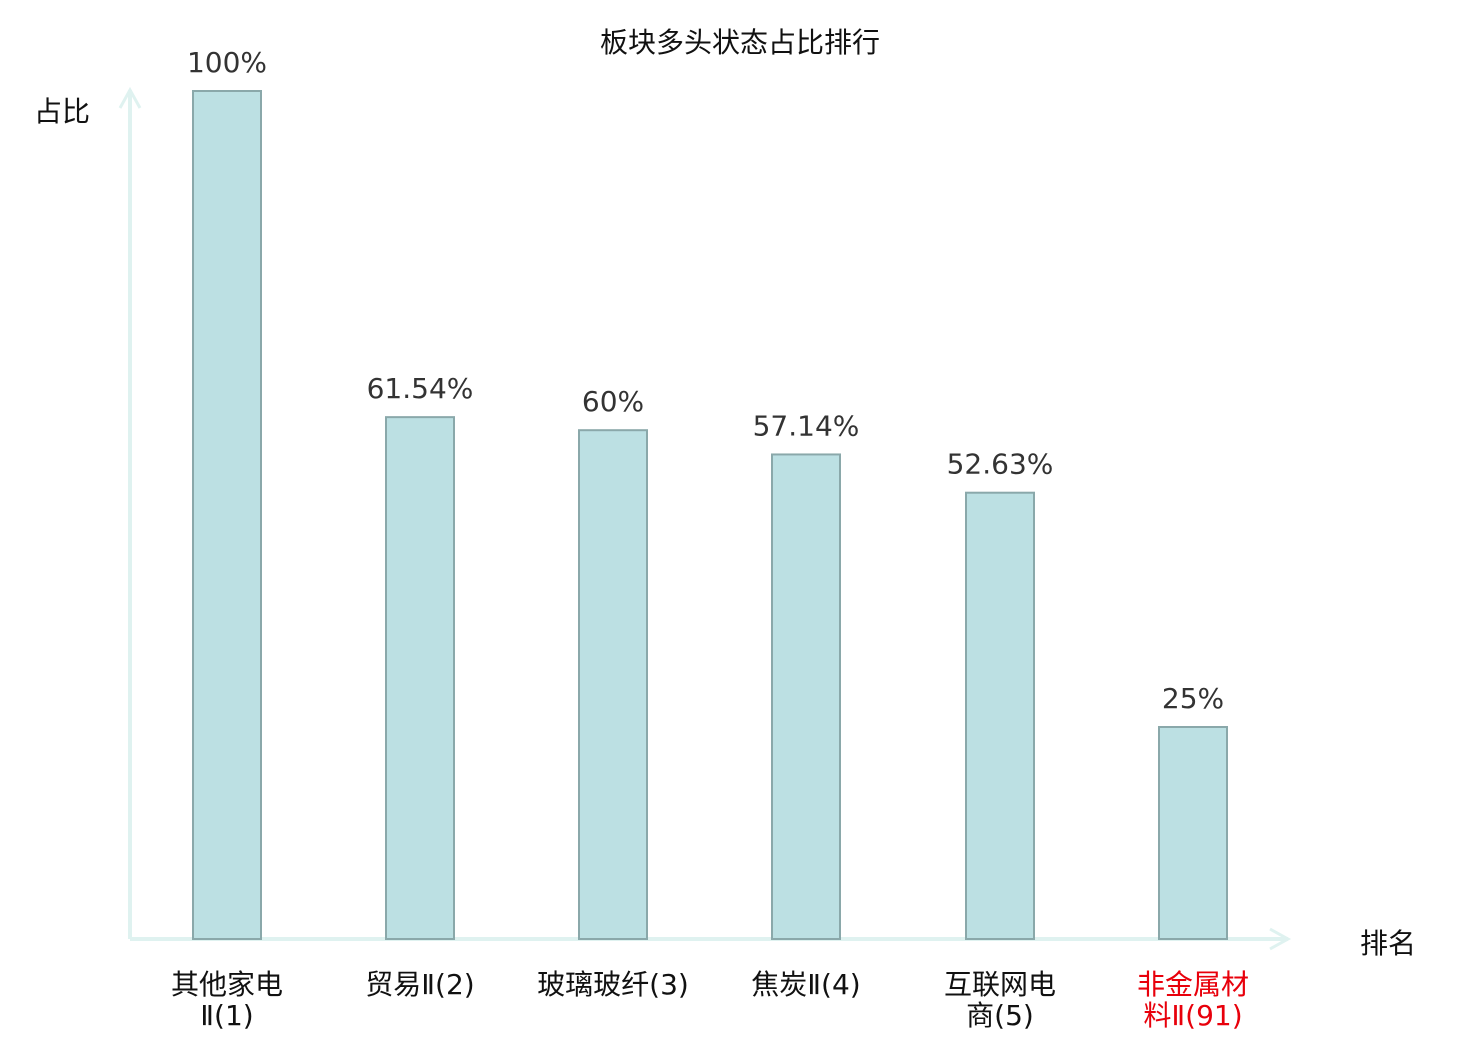  What do you see at coordinates (806, 425) in the screenshot?
I see `value-label: 57.14%` at bounding box center [806, 425].